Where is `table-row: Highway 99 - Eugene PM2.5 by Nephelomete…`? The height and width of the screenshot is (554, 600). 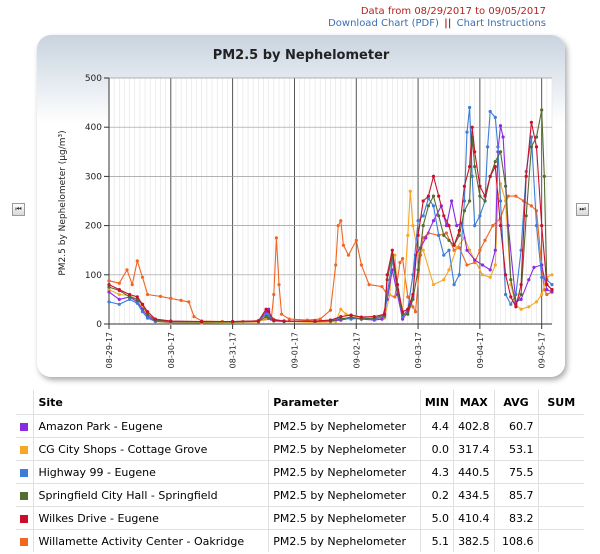
table-row: Highway 99 - Eugene PM2.5 by Nephelomete… is located at coordinates (300, 472).